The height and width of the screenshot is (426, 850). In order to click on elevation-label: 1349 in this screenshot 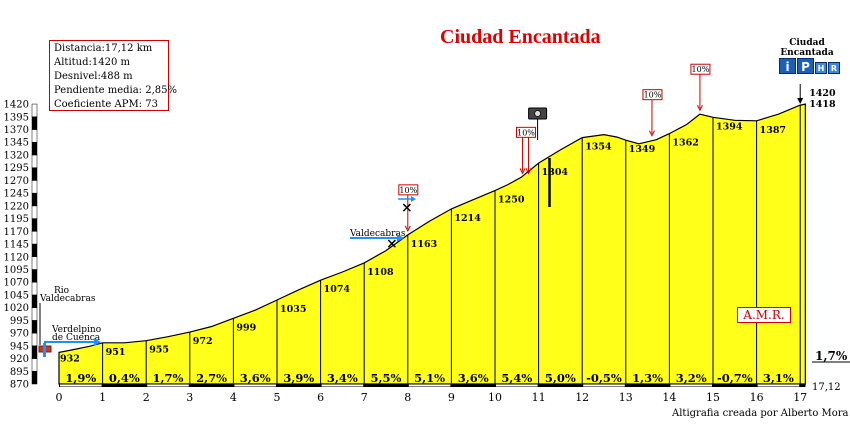, I will do `click(642, 149)`.